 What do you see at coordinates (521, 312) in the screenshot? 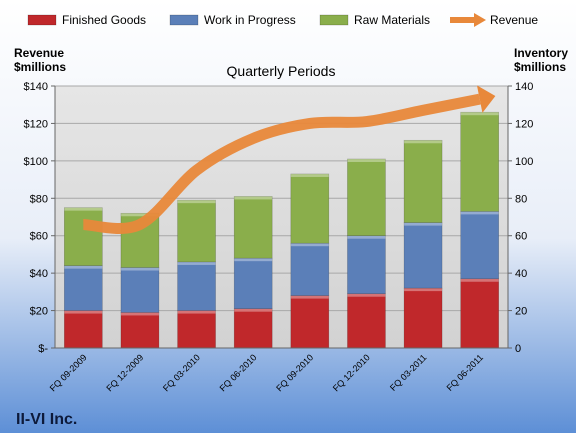
I see `right-tick-label: 20` at bounding box center [521, 312].